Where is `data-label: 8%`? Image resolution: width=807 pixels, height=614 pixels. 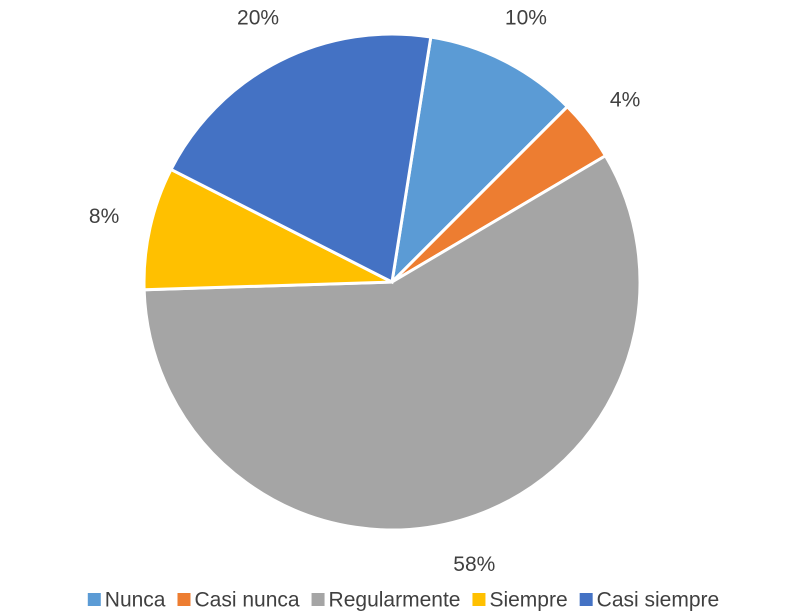
data-label: 8% is located at coordinates (104, 216).